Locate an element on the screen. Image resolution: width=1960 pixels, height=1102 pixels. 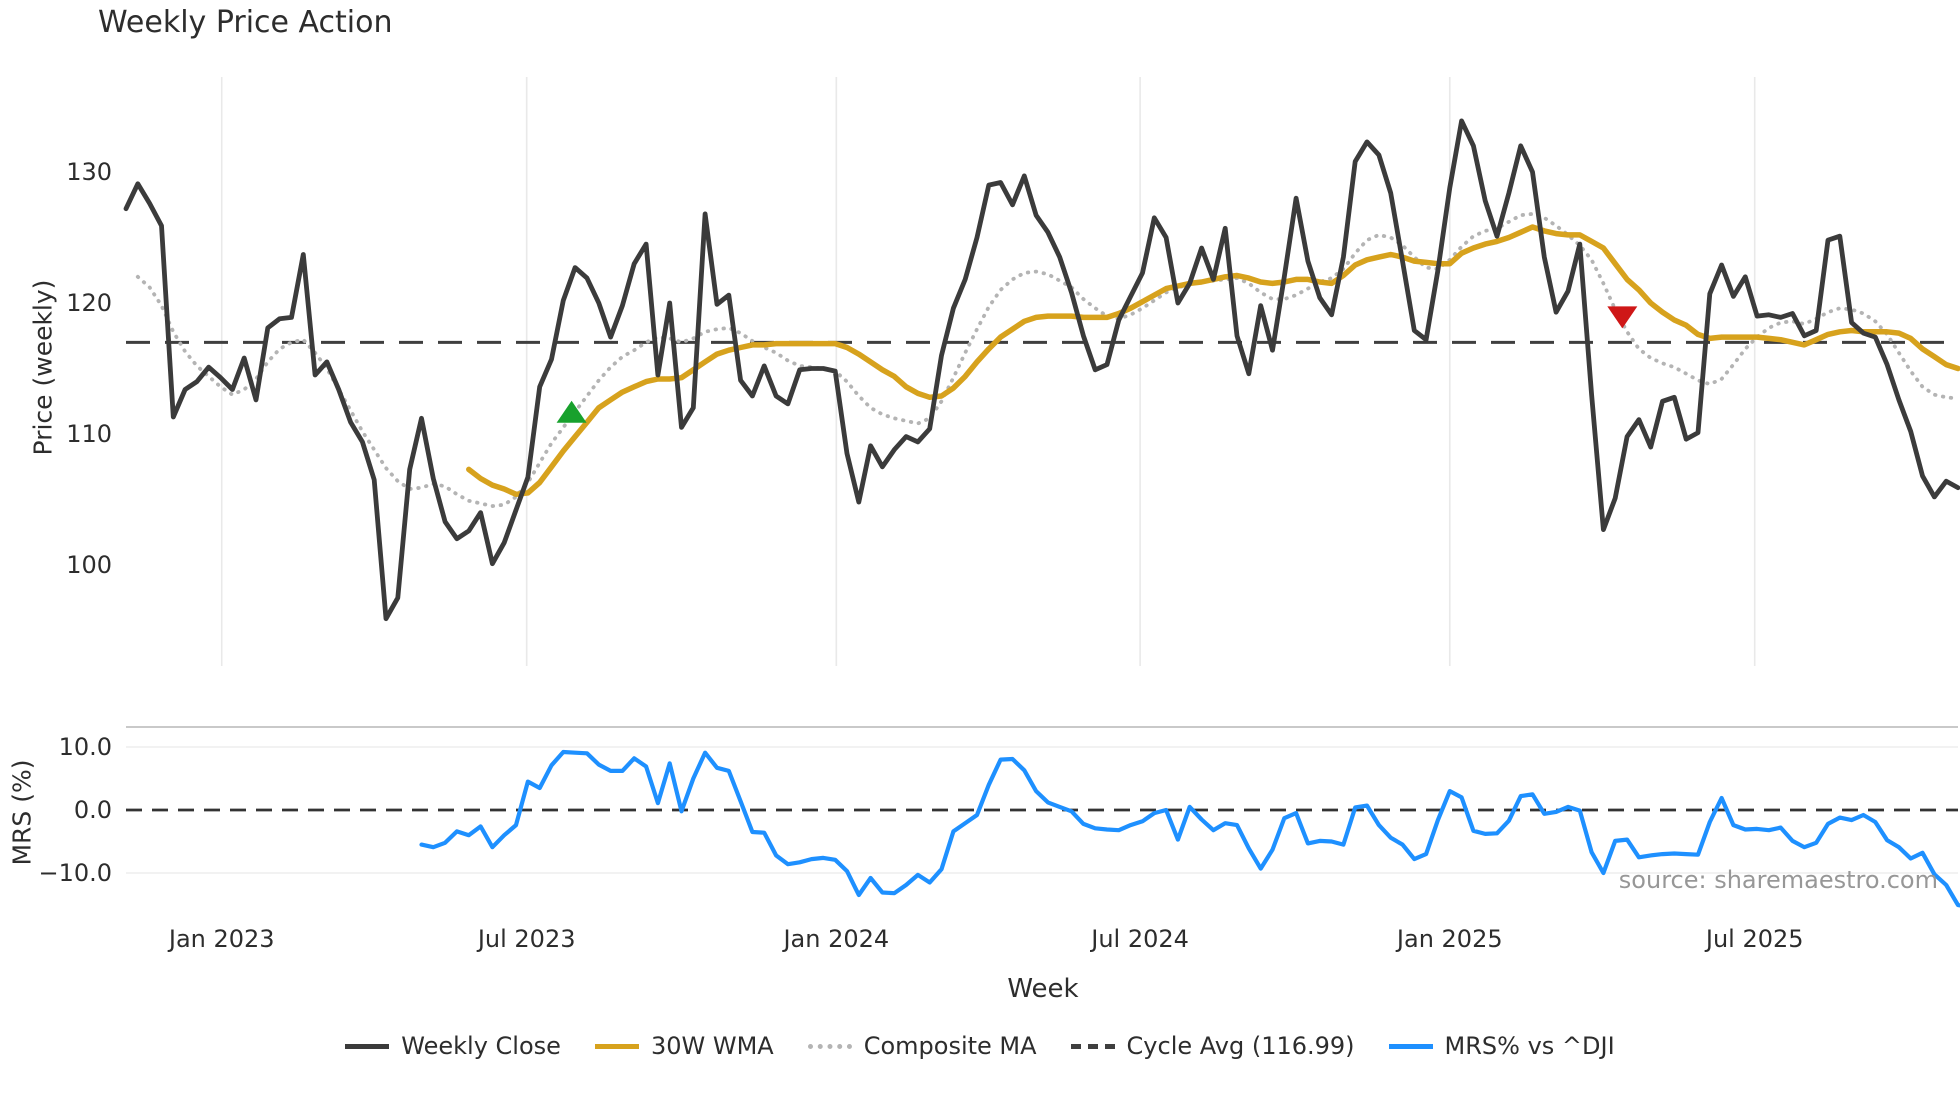
chart-title: Weekly Price Action is located at coordinates (245, 22).